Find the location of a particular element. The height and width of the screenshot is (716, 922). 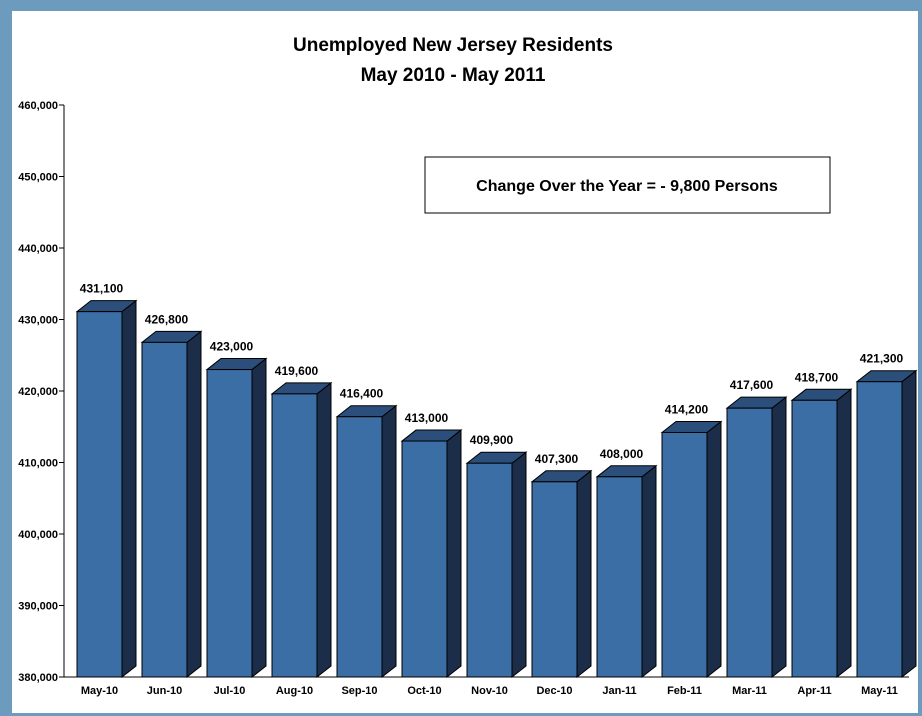

x-tick-label: Jul-10 is located at coordinates (230, 691).